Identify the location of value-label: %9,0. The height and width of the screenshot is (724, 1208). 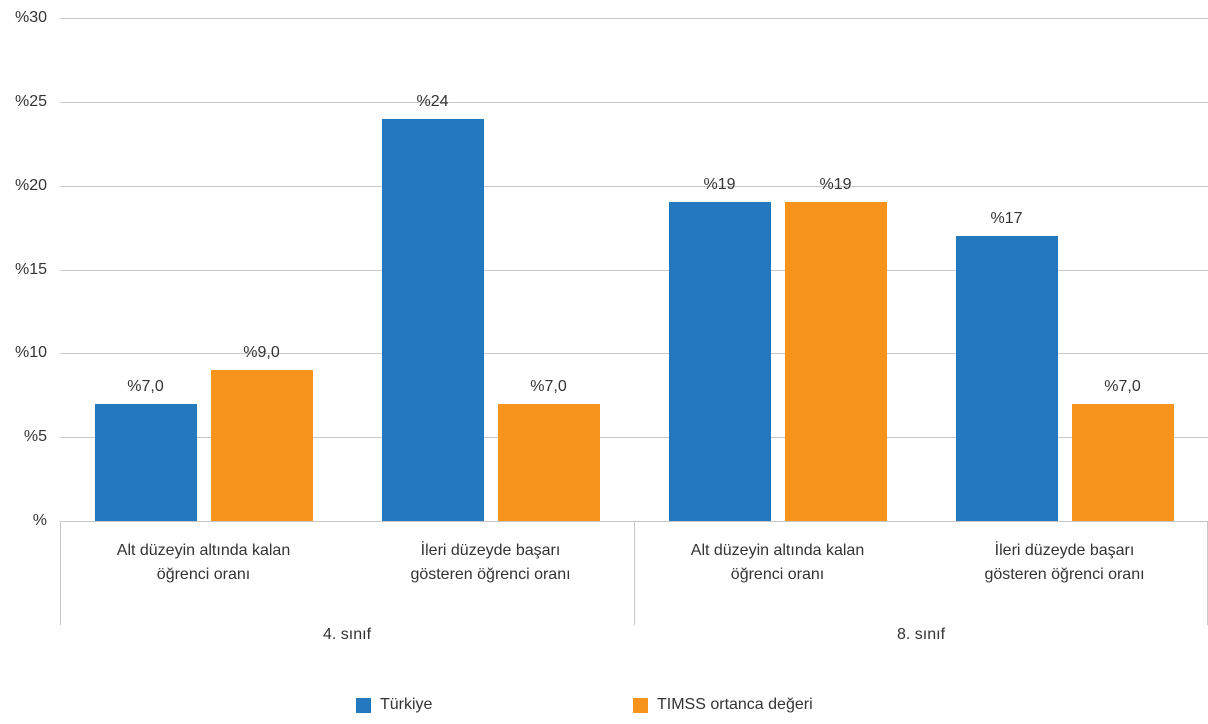
(261, 353).